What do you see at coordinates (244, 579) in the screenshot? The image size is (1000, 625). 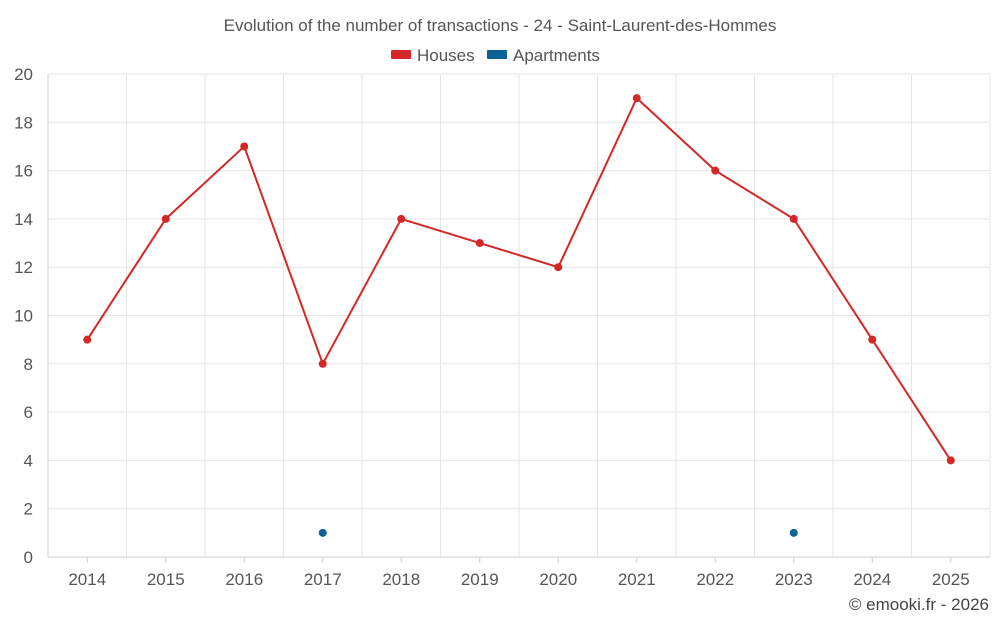 I see `x-tick-label: 2016` at bounding box center [244, 579].